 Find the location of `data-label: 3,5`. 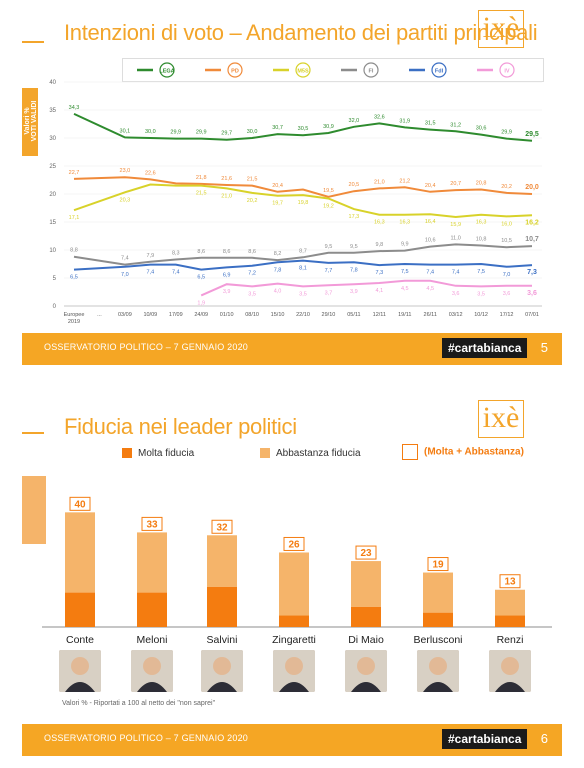

data-label: 3,5 is located at coordinates (303, 294).